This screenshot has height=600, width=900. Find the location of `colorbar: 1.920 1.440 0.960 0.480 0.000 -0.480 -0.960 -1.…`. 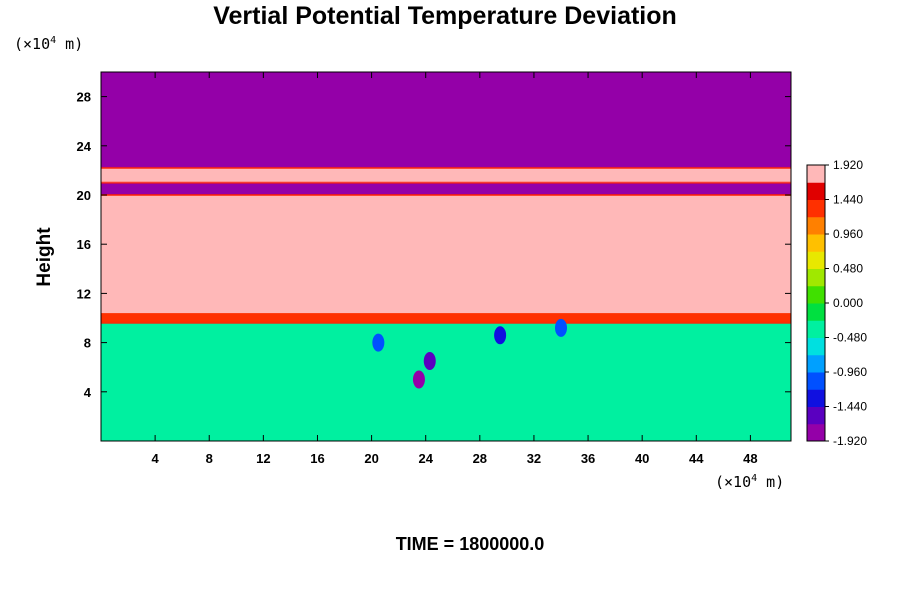

colorbar: 1.920 1.440 0.960 0.480 0.000 -0.480 -0.960 -1.… is located at coordinates (836, 303).